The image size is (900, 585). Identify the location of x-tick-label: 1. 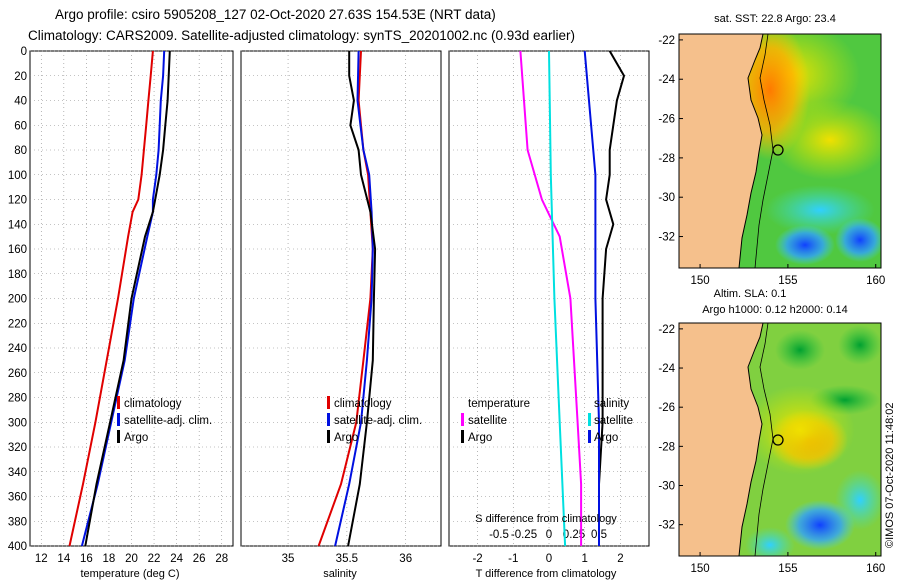
(585, 559).